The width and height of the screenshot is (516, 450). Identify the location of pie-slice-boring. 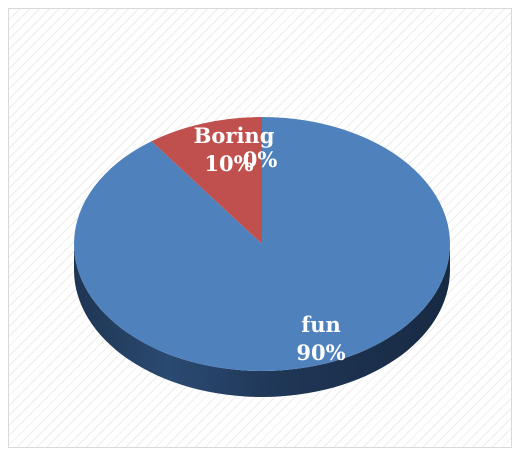
(206, 180).